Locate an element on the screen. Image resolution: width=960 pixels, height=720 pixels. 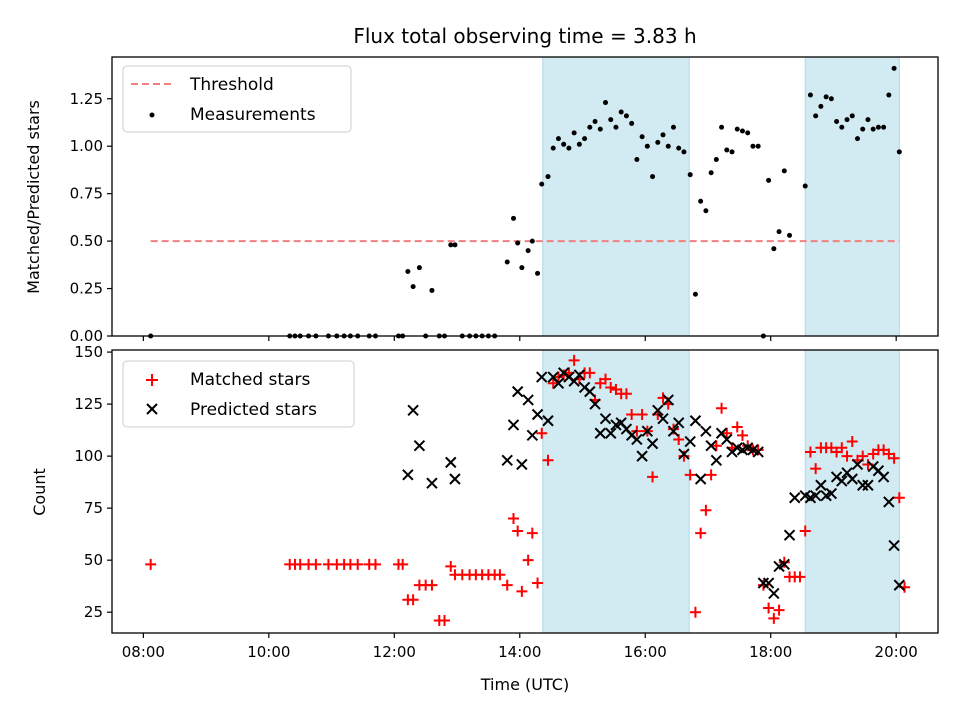
y-tick-label: 1.25 is located at coordinates (86, 99).